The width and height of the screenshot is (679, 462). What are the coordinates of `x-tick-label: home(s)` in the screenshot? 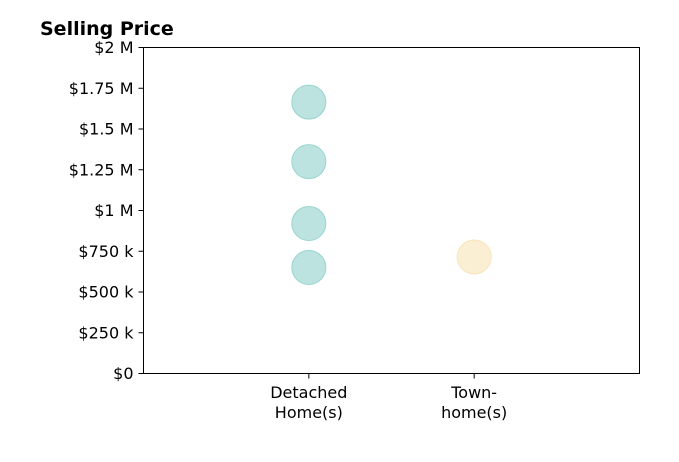 It's located at (474, 412).